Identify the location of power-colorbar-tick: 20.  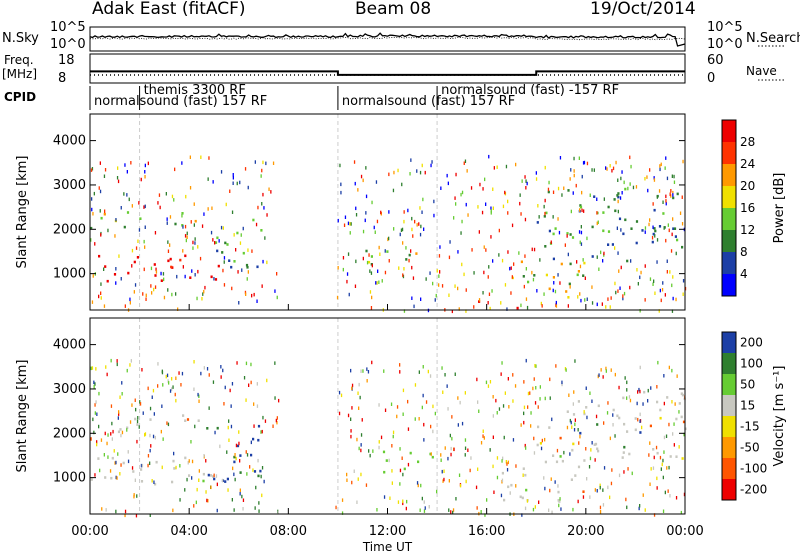
(747, 186).